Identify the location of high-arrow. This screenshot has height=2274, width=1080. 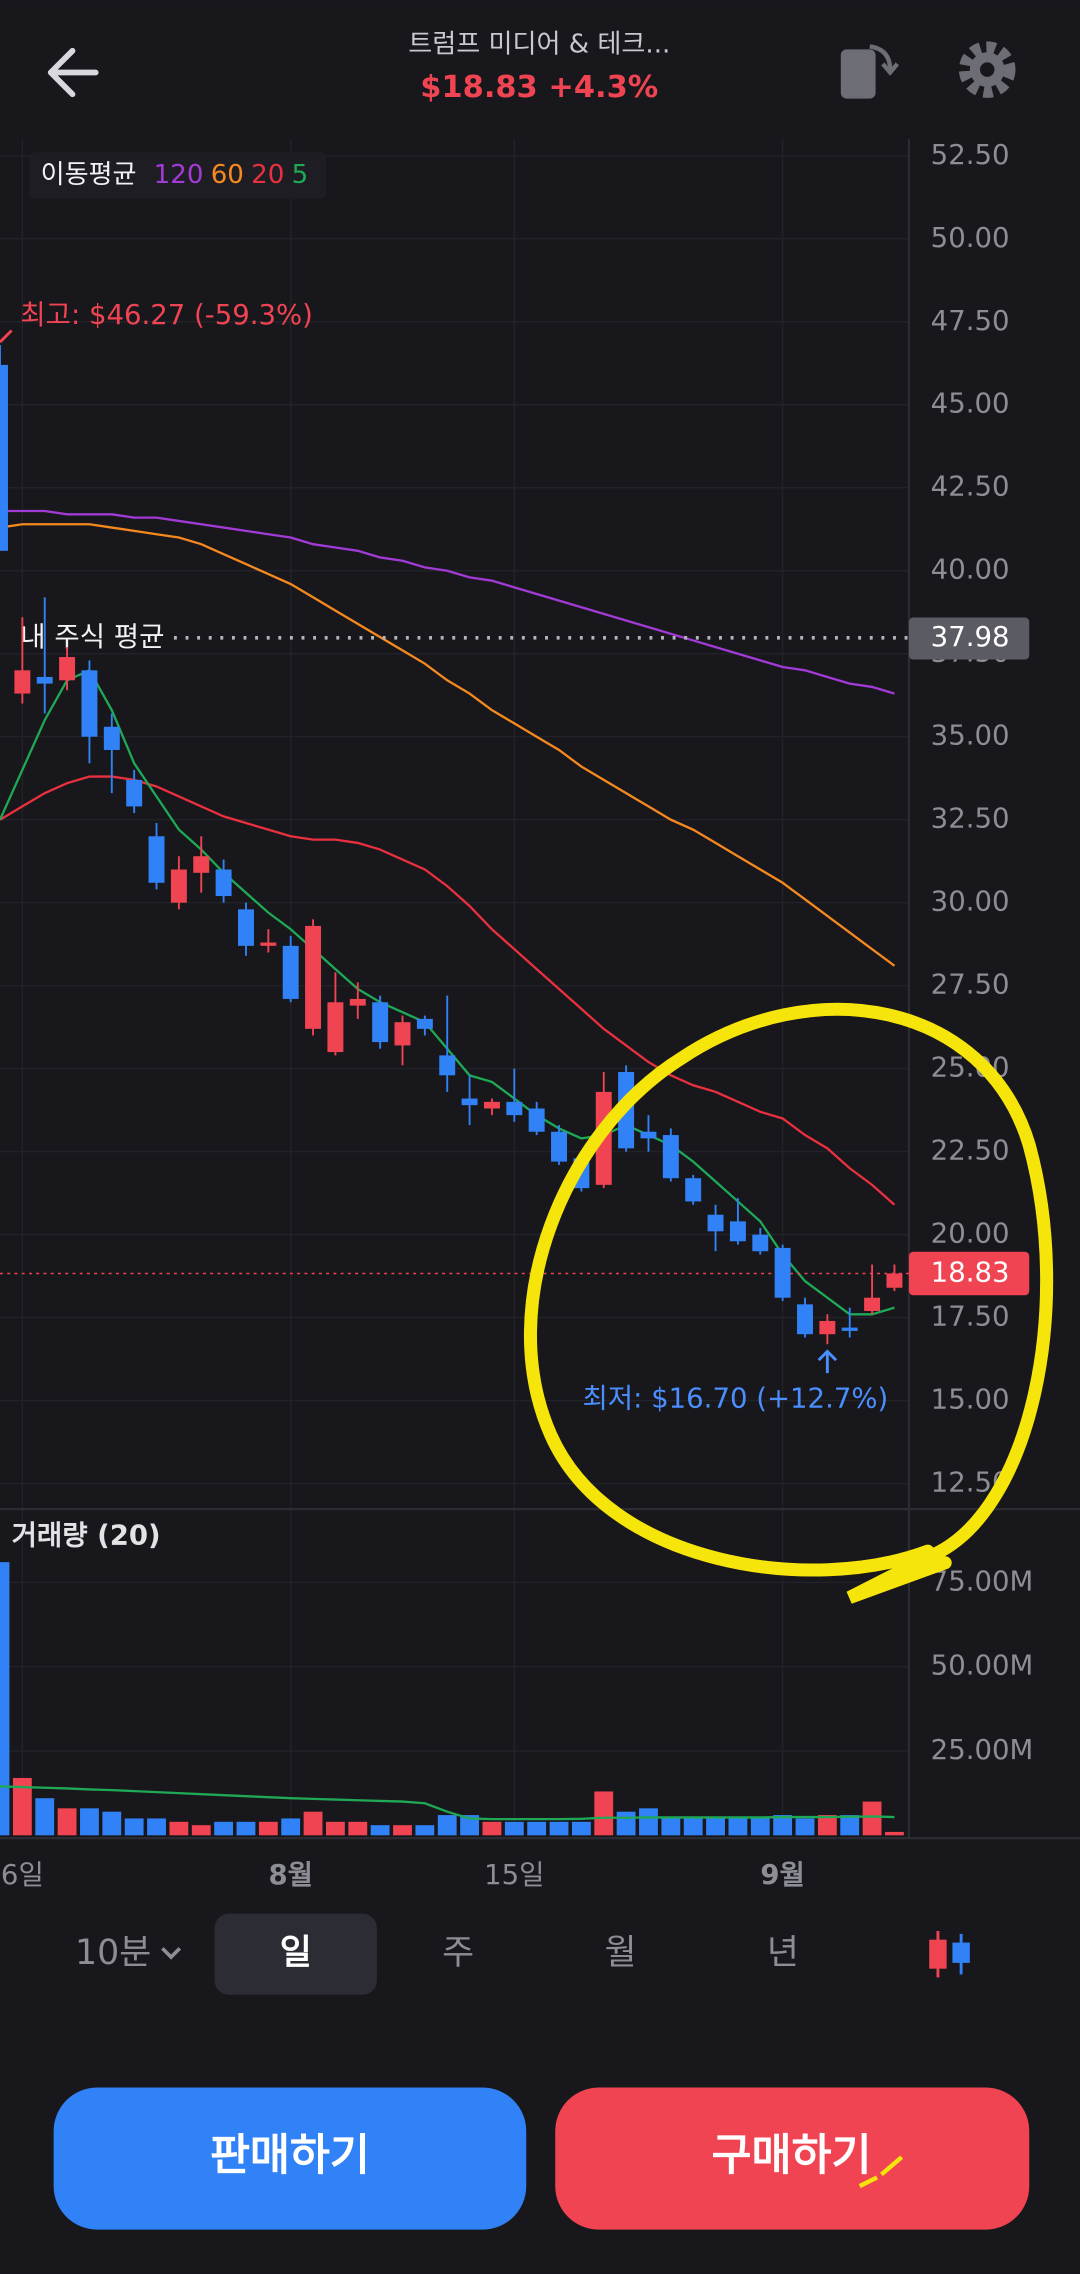
(6, 336).